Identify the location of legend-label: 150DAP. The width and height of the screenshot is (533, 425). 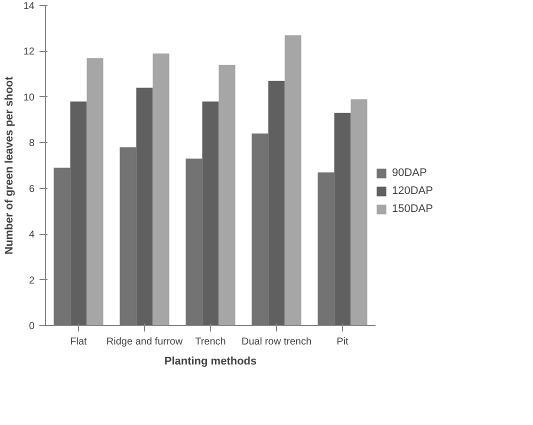
(412, 209).